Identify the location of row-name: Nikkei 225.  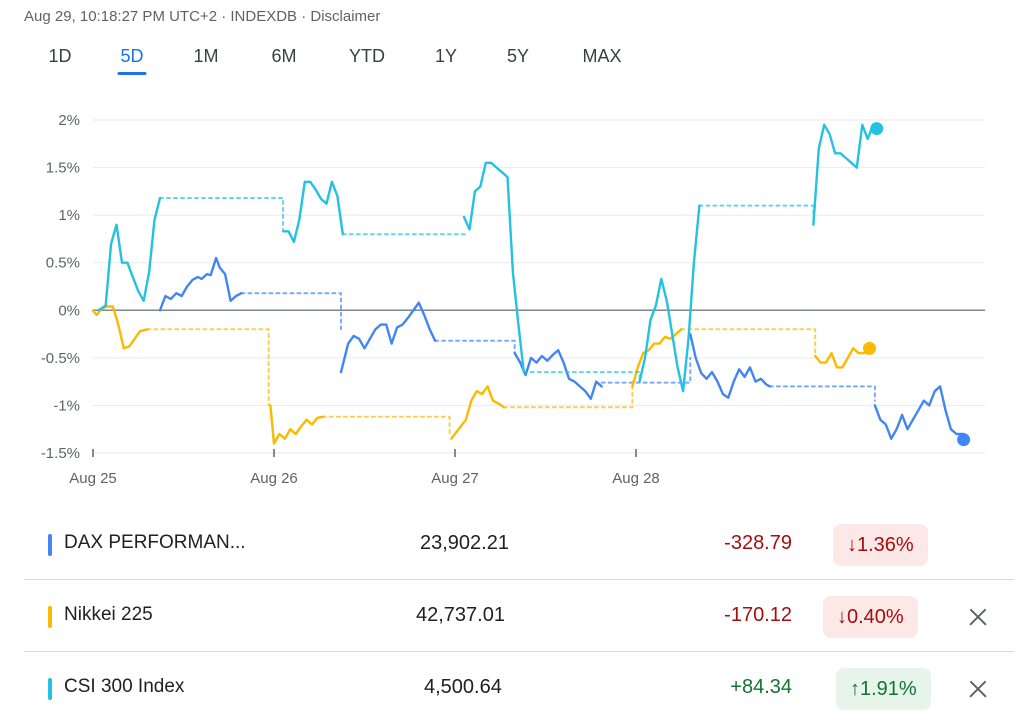
(108, 614).